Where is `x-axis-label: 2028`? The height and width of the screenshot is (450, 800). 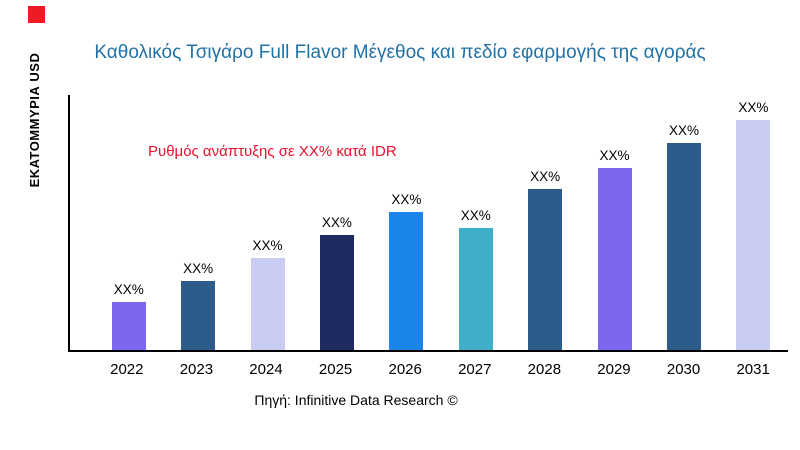 x-axis-label: 2028 is located at coordinates (544, 369).